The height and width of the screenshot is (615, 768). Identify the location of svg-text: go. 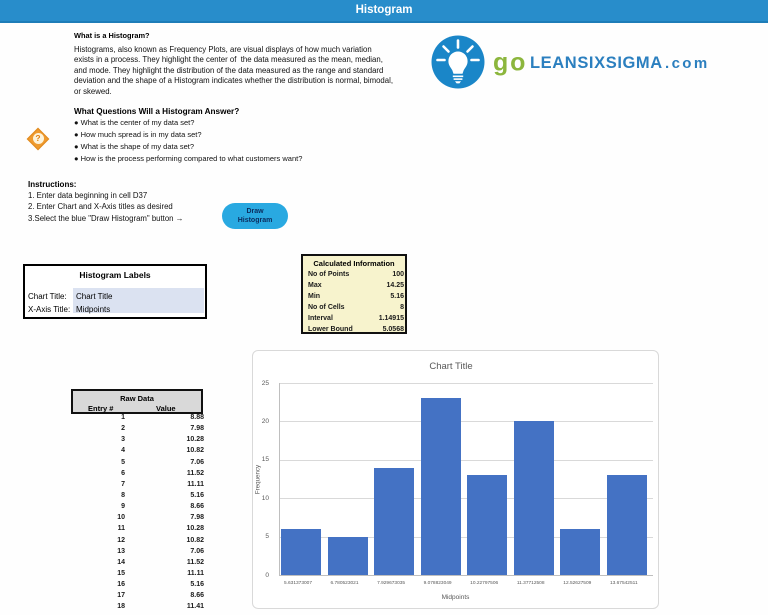
(510, 62).